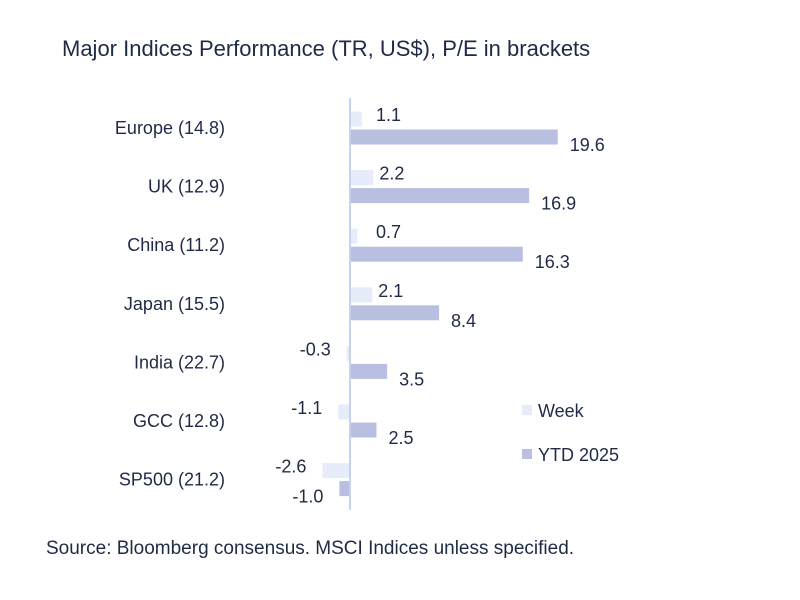 Image resolution: width=800 pixels, height=600 pixels. What do you see at coordinates (179, 421) in the screenshot?
I see `category-label-gcc: GCC (12.8)` at bounding box center [179, 421].